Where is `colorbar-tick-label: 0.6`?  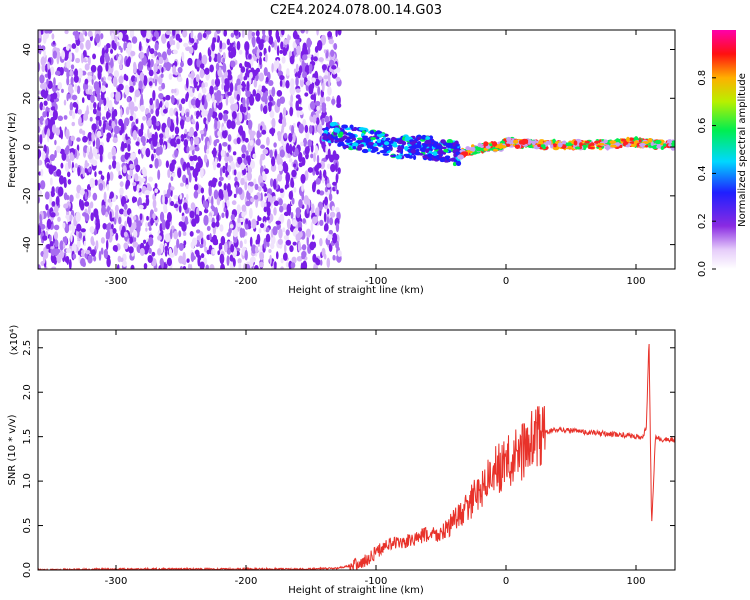 colorbar-tick-label: 0.6 is located at coordinates (702, 126).